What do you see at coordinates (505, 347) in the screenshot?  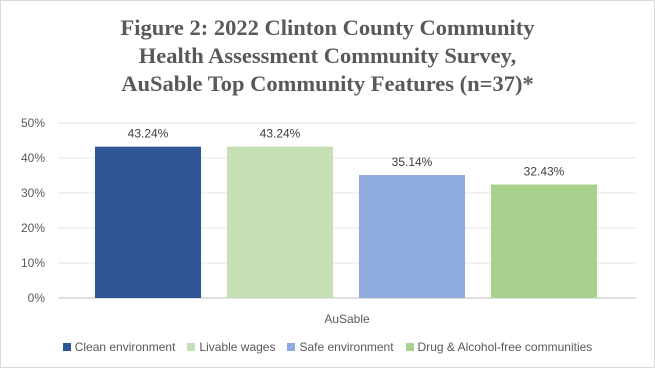 I see `legend-label: Drug & Alcohol-free communities` at bounding box center [505, 347].